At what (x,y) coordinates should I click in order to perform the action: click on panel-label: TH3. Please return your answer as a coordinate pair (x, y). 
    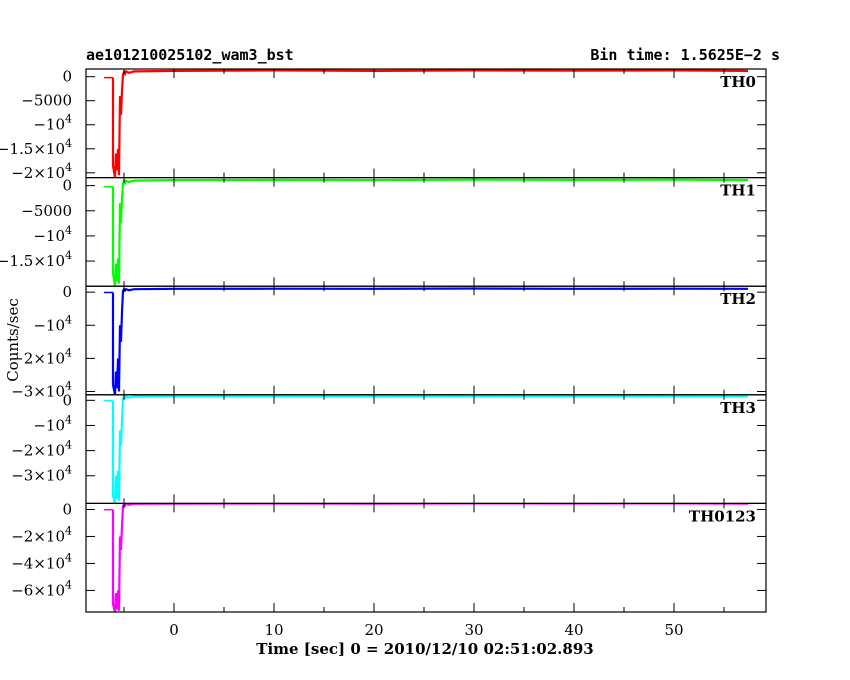
    Looking at the image, I should click on (738, 408).